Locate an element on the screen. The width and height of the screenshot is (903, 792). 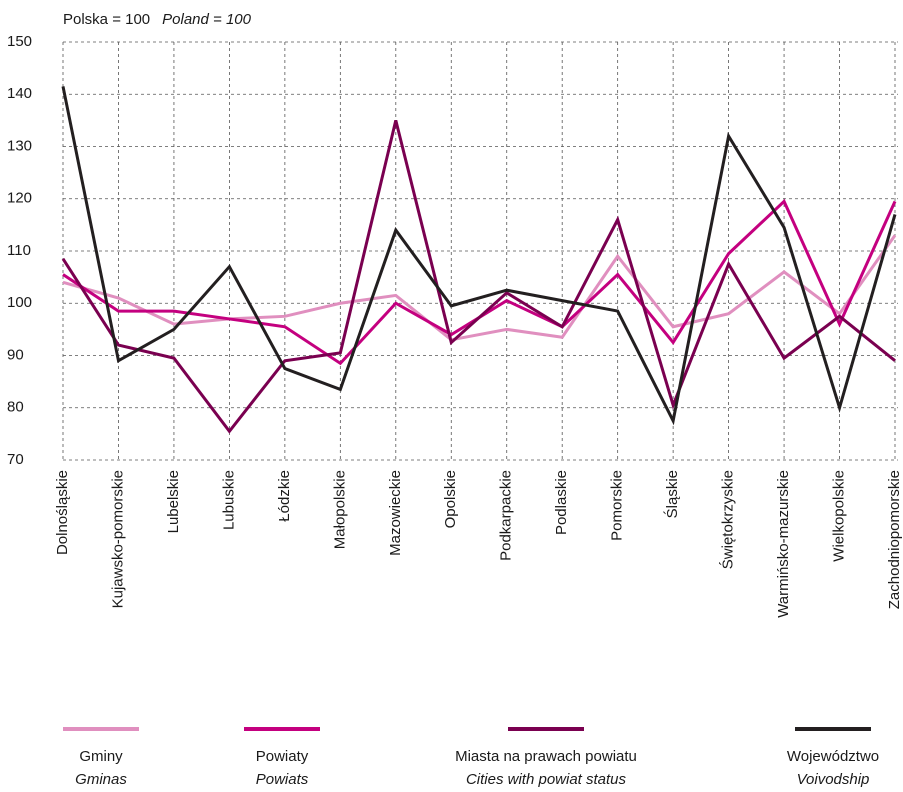
y-tick-label: 120 is located at coordinates (19, 198).